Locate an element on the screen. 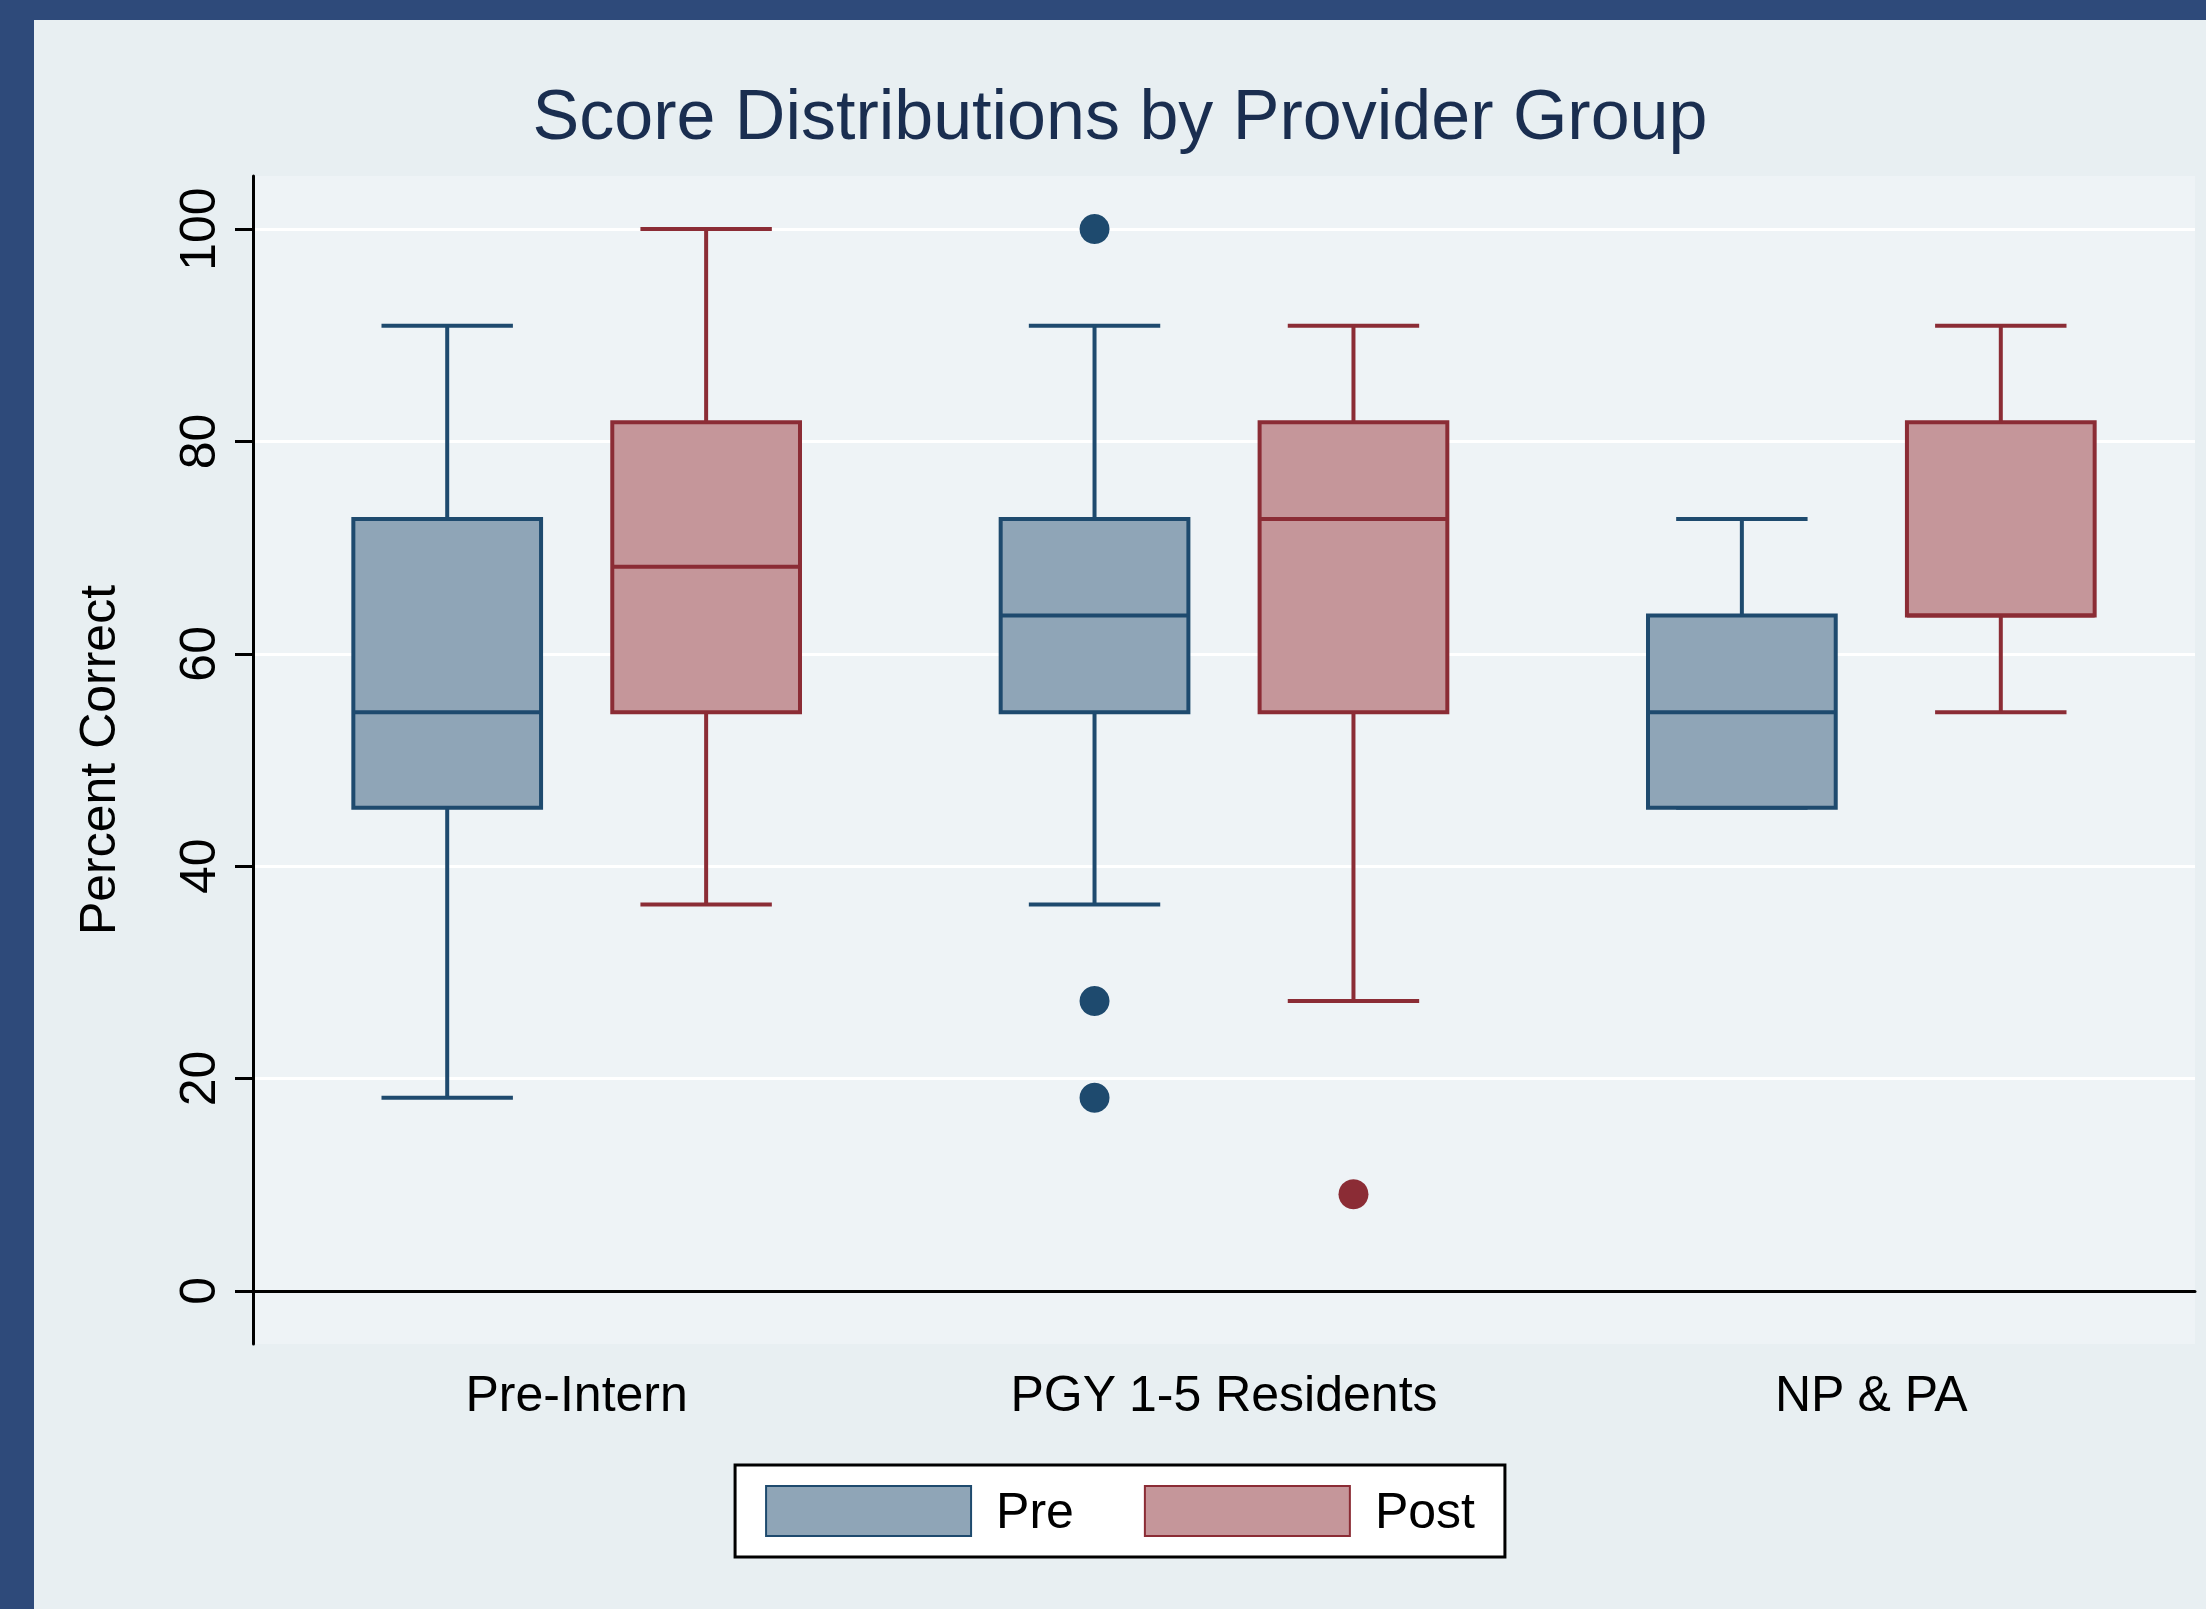 This screenshot has height=1609, width=2206. x-tick-label: PGY 1-5 Residents is located at coordinates (1224, 1394).